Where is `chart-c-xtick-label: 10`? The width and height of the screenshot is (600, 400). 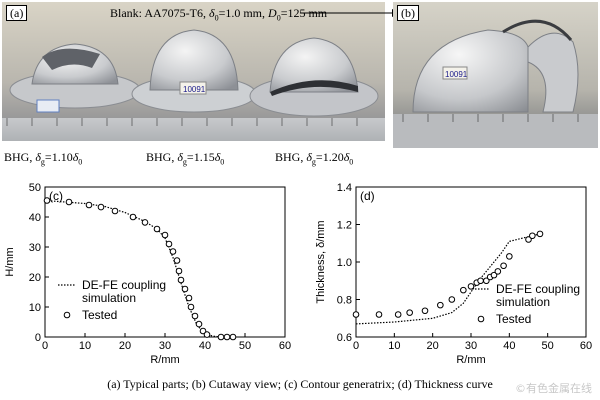
chart-c-xtick-label: 10 is located at coordinates (85, 346).